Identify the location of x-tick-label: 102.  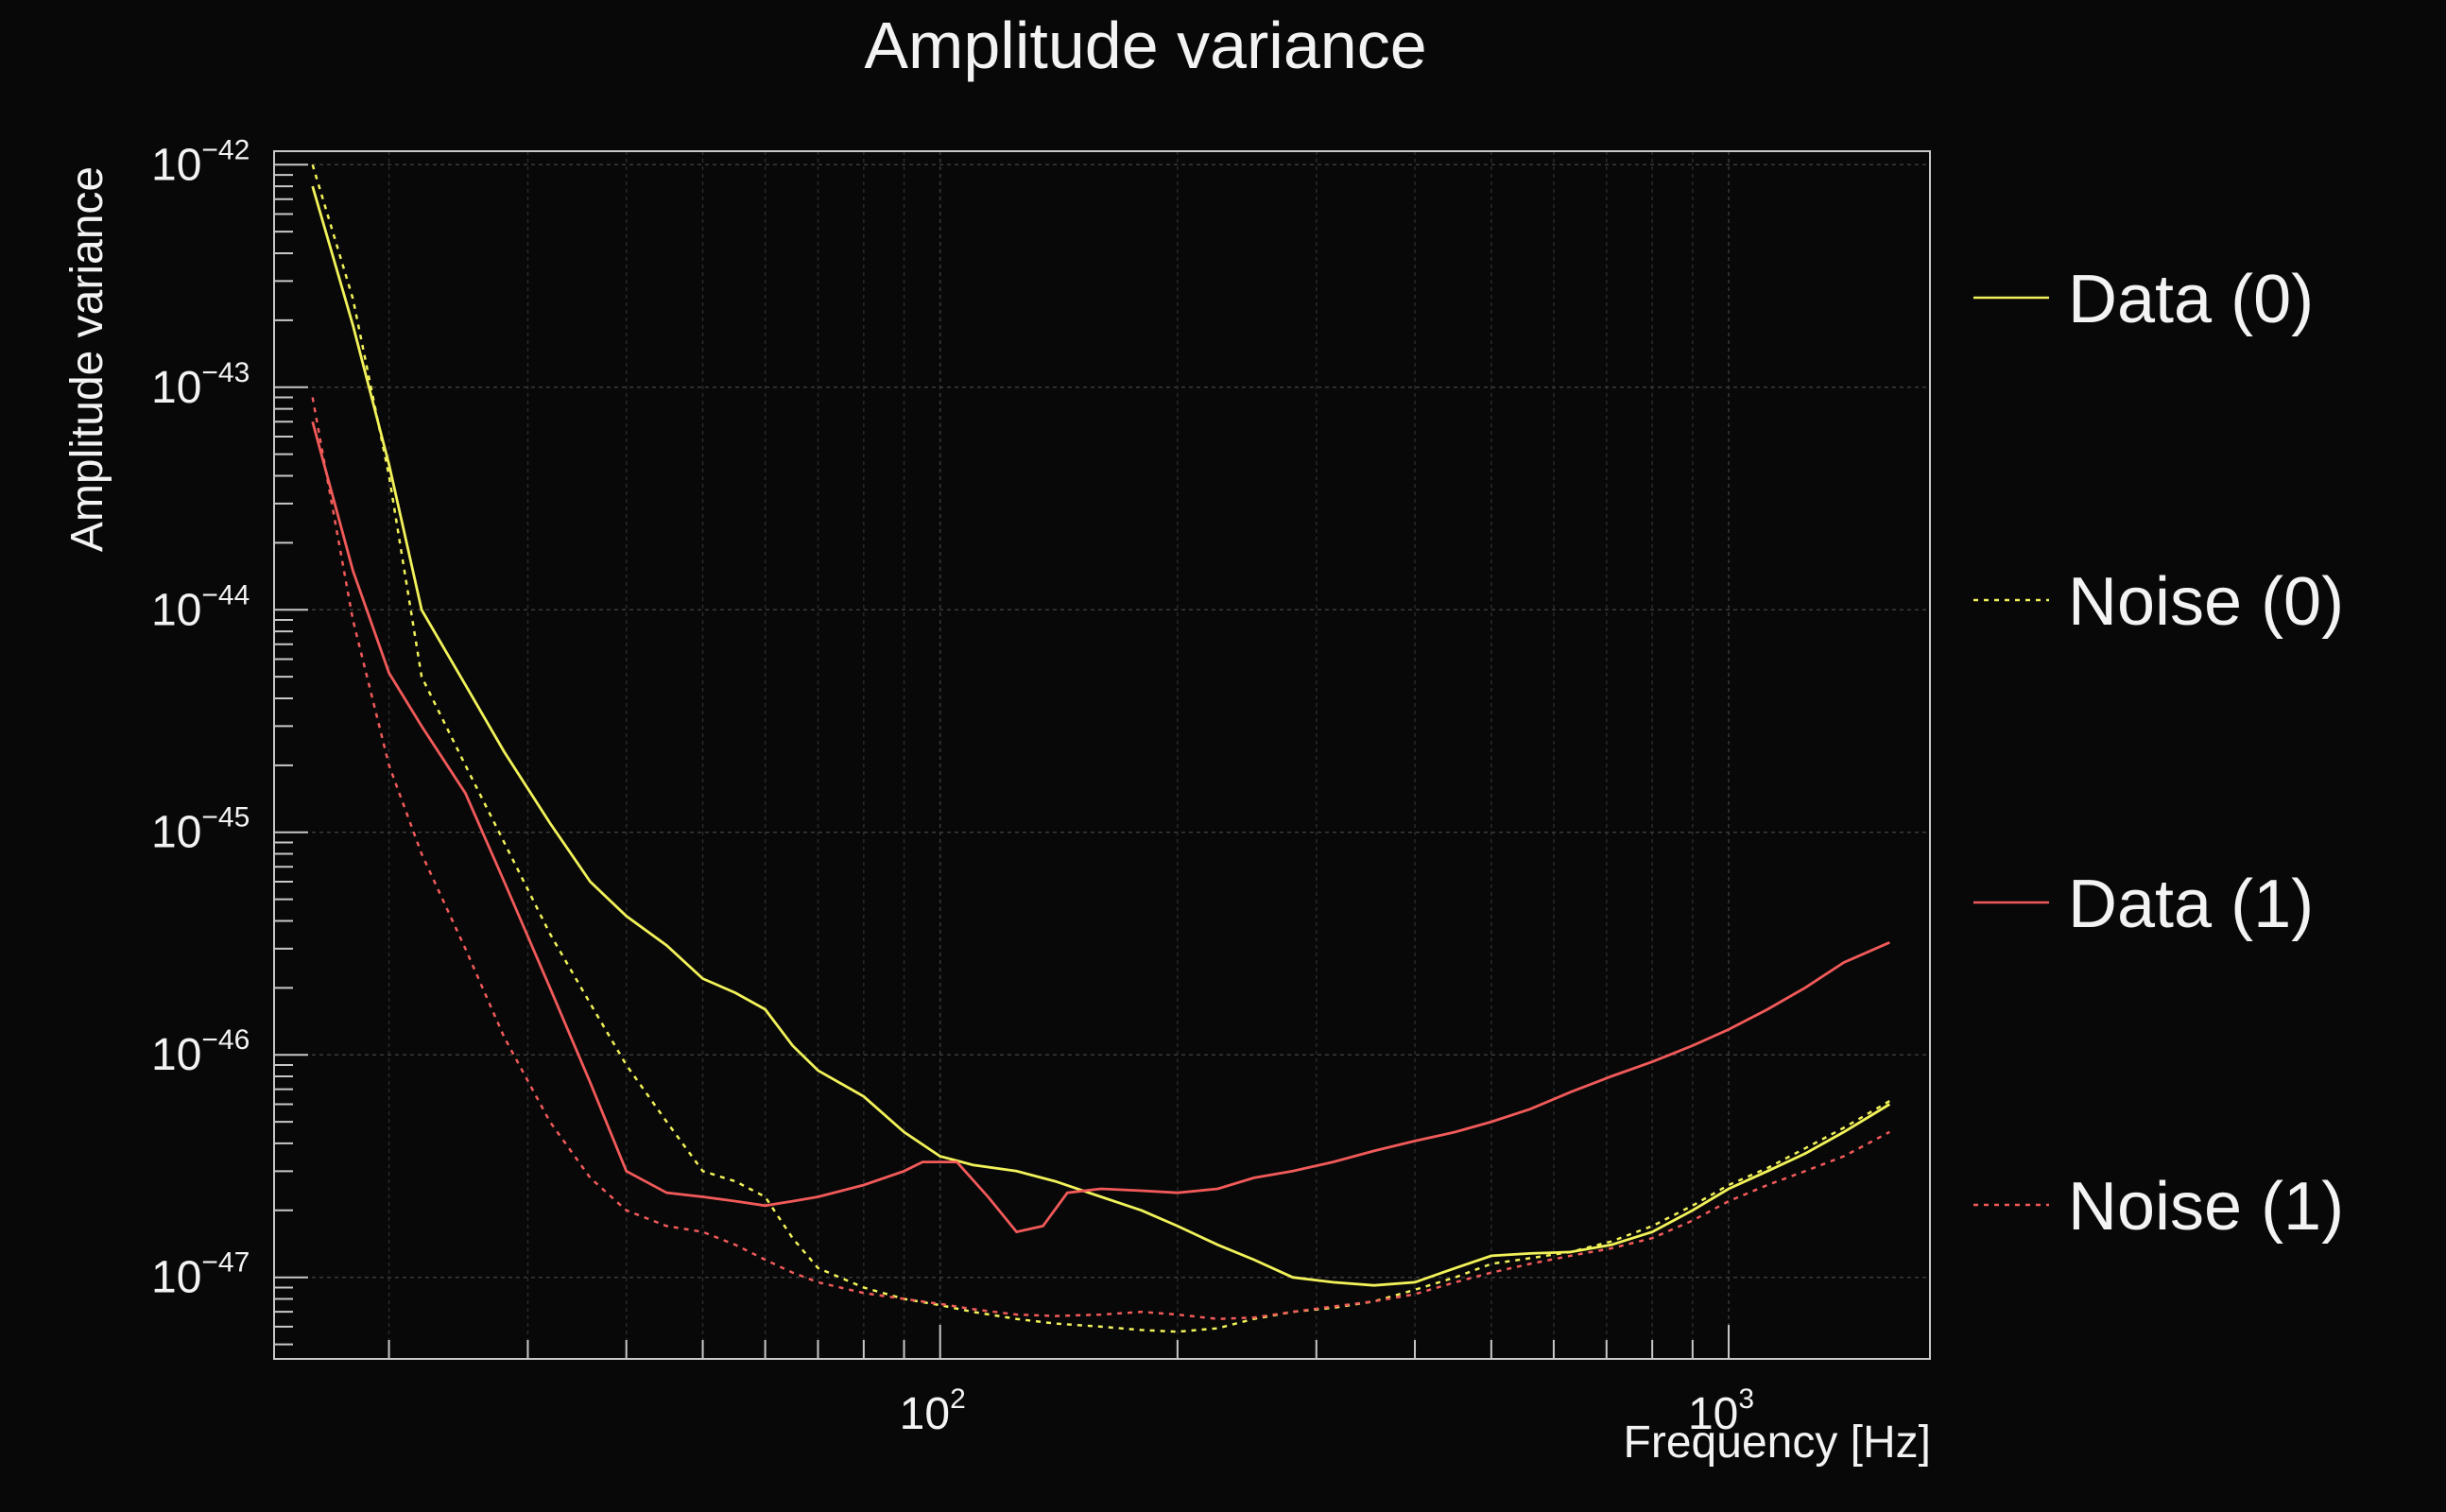
(933, 1411).